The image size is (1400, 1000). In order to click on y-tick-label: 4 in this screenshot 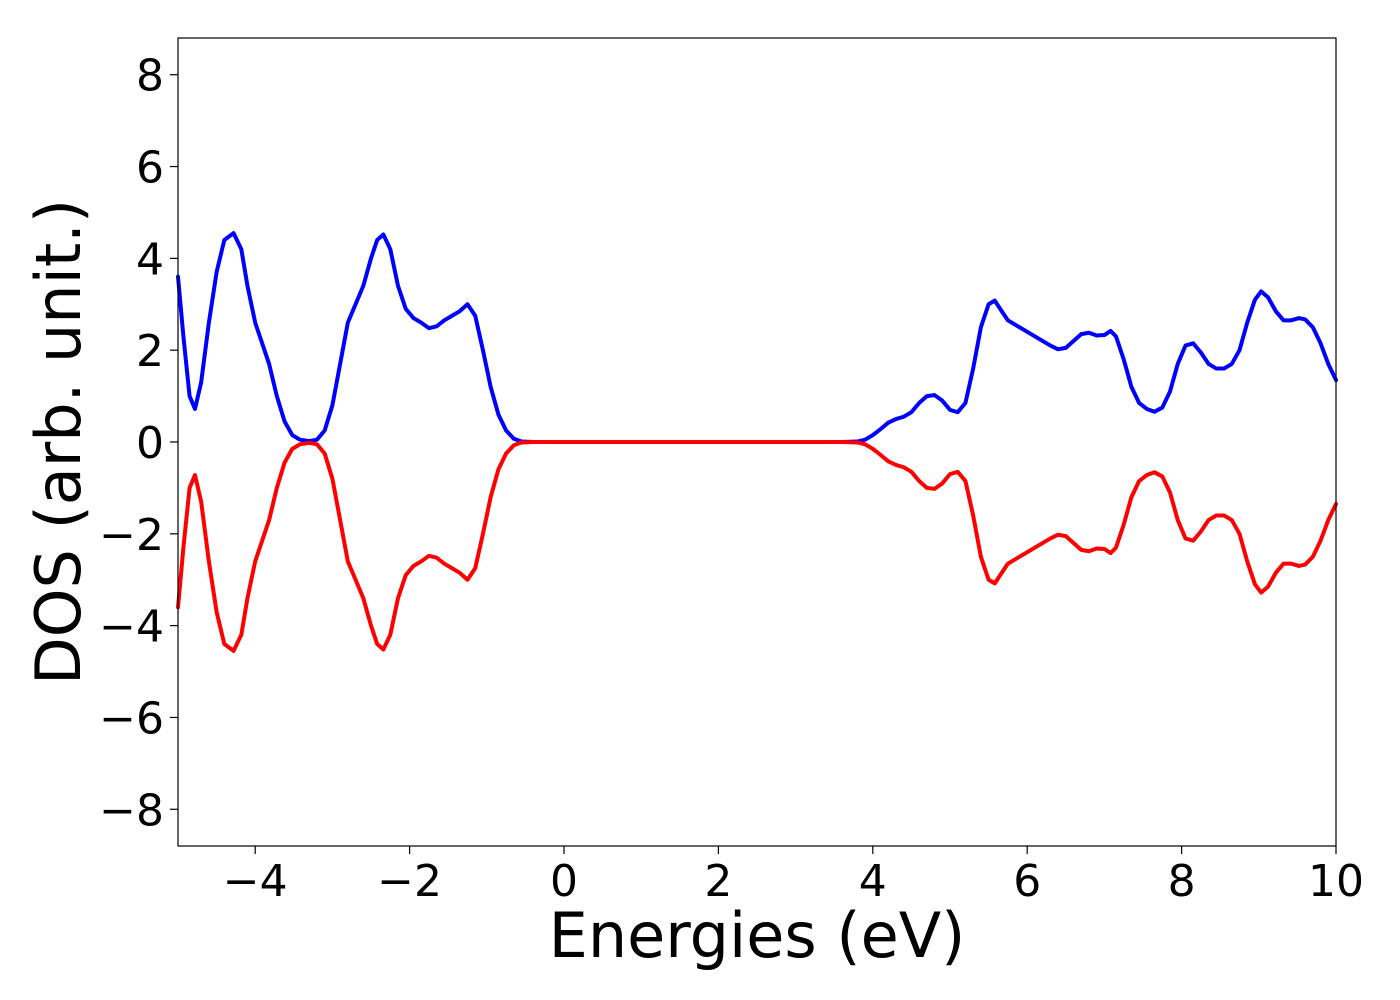, I will do `click(150, 259)`.